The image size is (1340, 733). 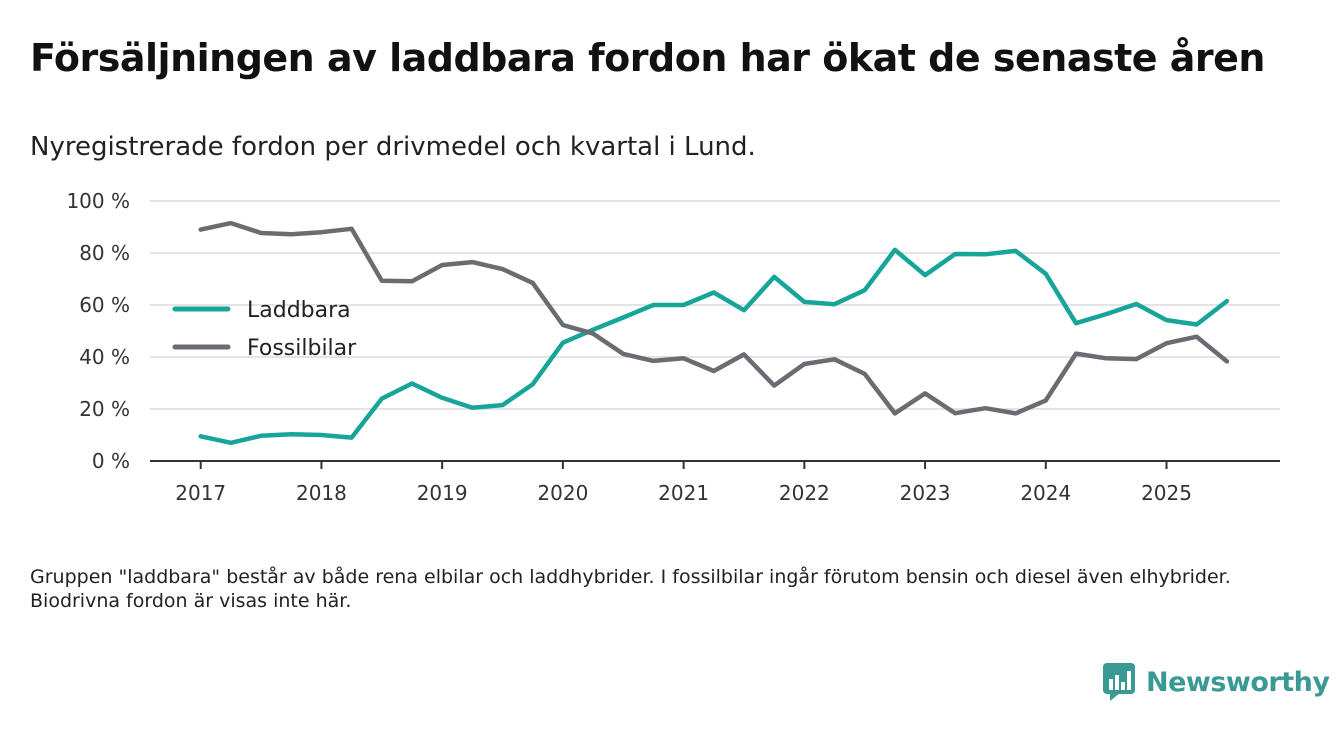 I want to click on x-tick-label: 2021, so click(x=683, y=493).